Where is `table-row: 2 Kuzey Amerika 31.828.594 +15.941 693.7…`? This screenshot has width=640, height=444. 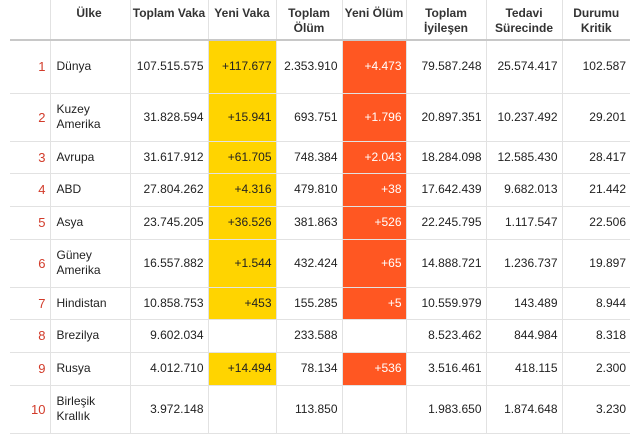 table-row: 2 Kuzey Amerika 31.828.594 +15.941 693.7… is located at coordinates (320, 117).